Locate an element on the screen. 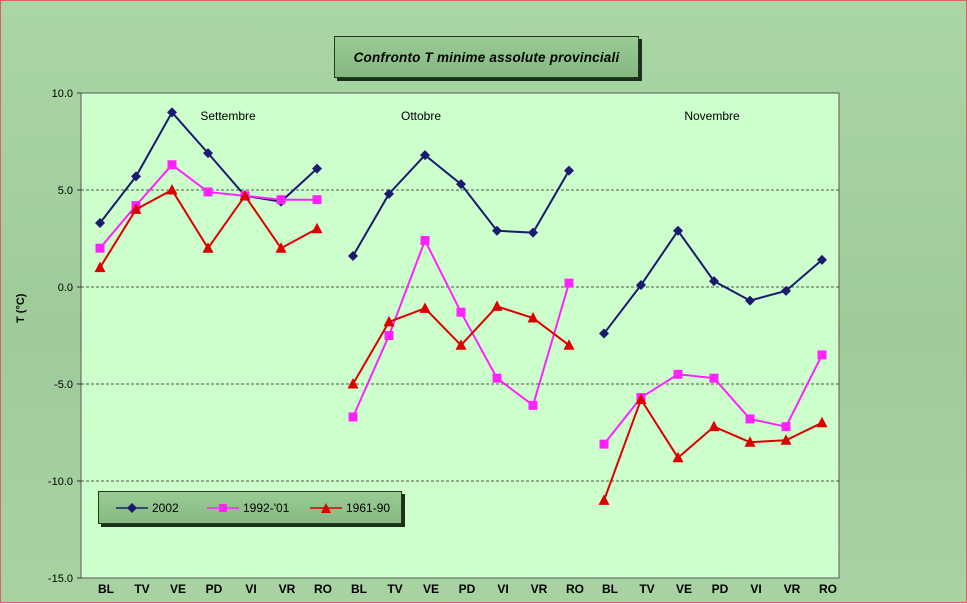 The height and width of the screenshot is (604, 967). y-tick-label: 10.0 is located at coordinates (62, 94).